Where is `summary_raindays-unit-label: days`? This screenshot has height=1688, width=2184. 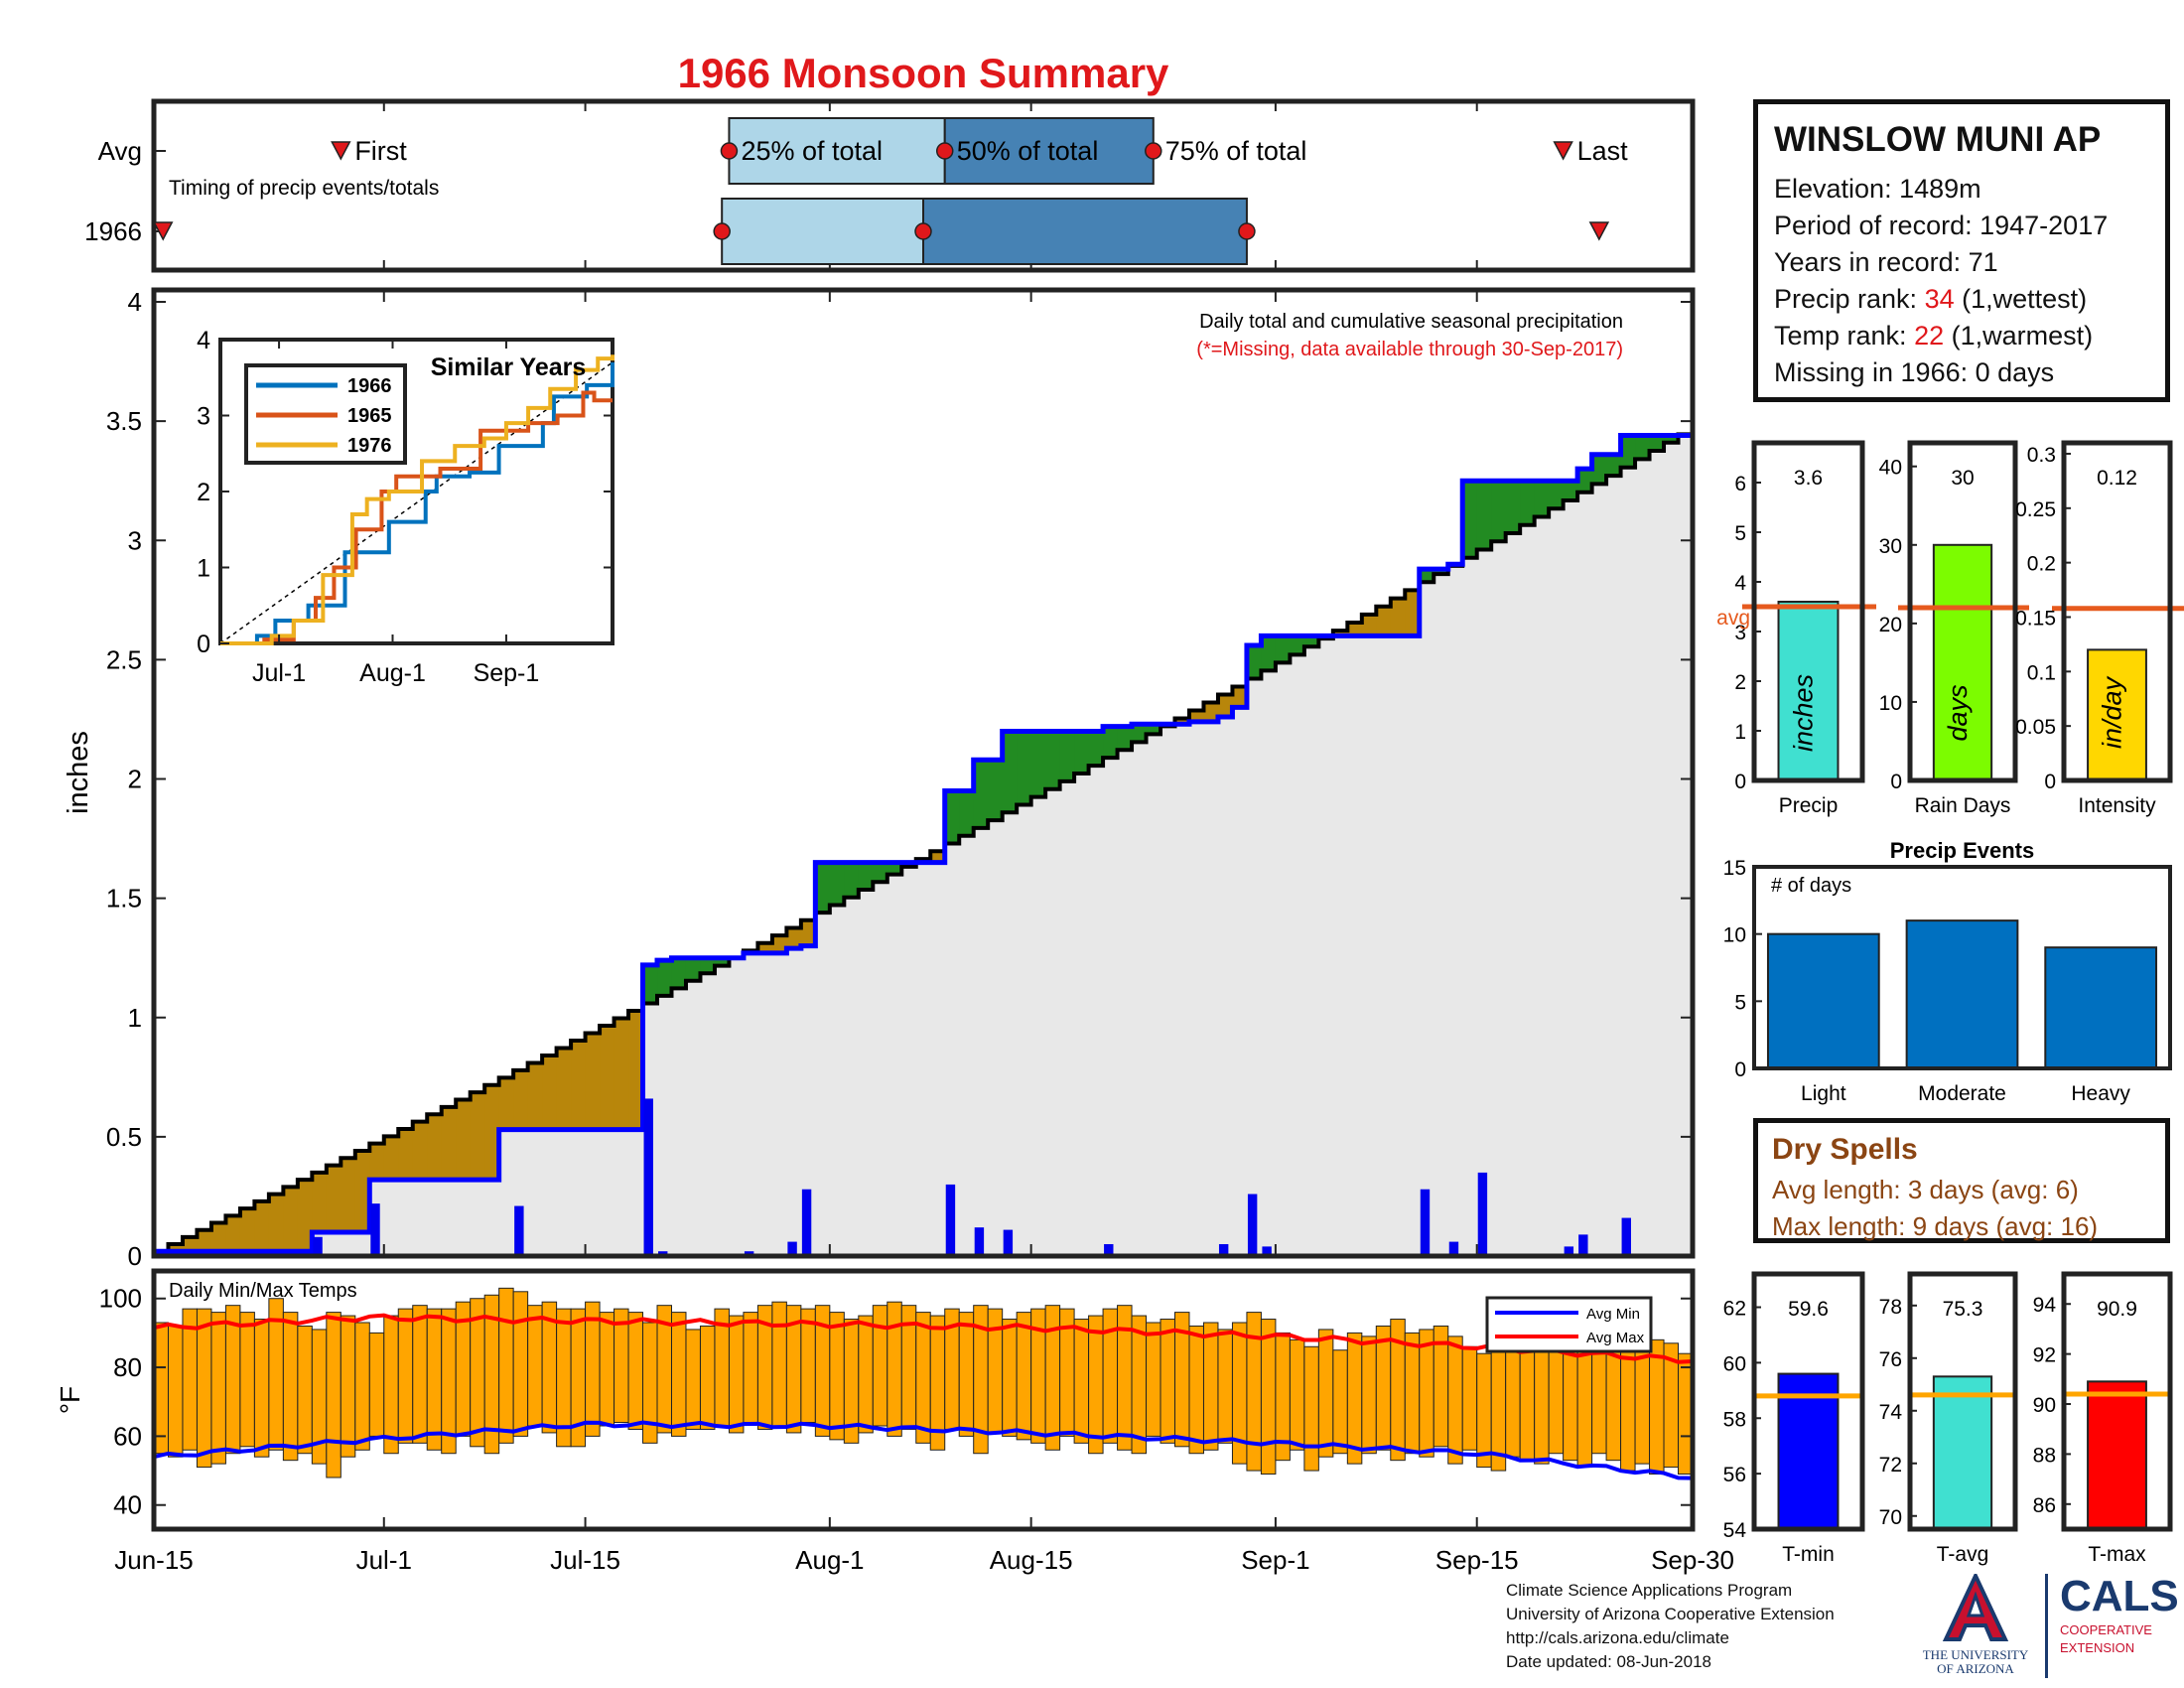 summary_raindays-unit-label: days is located at coordinates (1958, 712).